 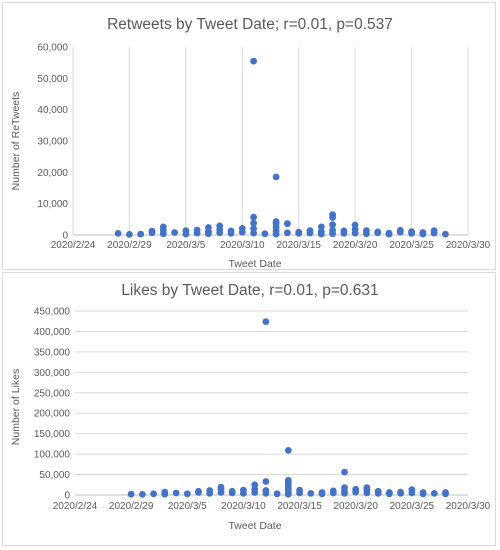 I want to click on x-axis-title: Tweet Date, so click(x=254, y=526).